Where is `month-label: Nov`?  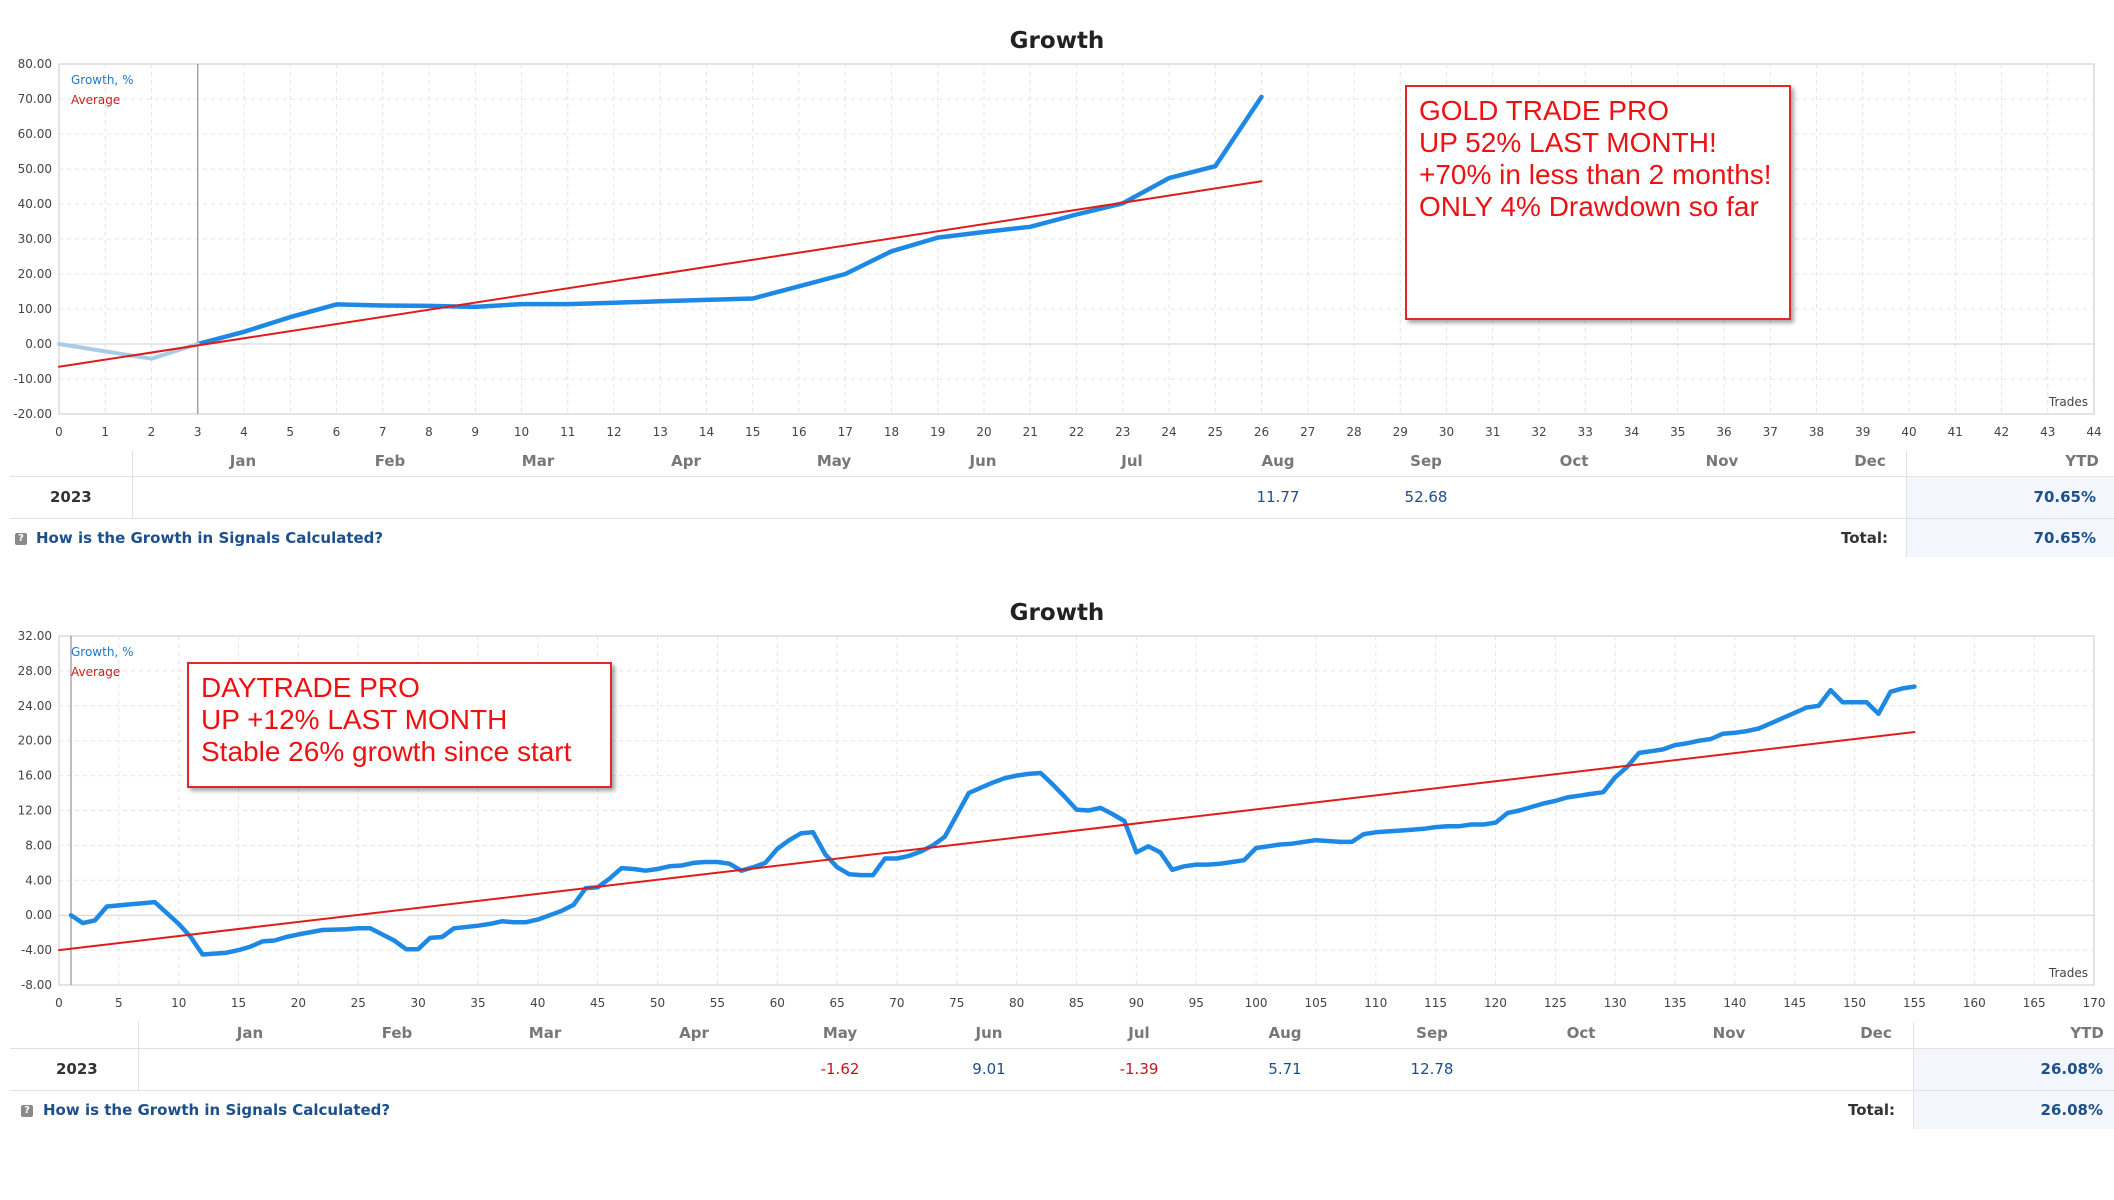
month-label: Nov is located at coordinates (1729, 1033).